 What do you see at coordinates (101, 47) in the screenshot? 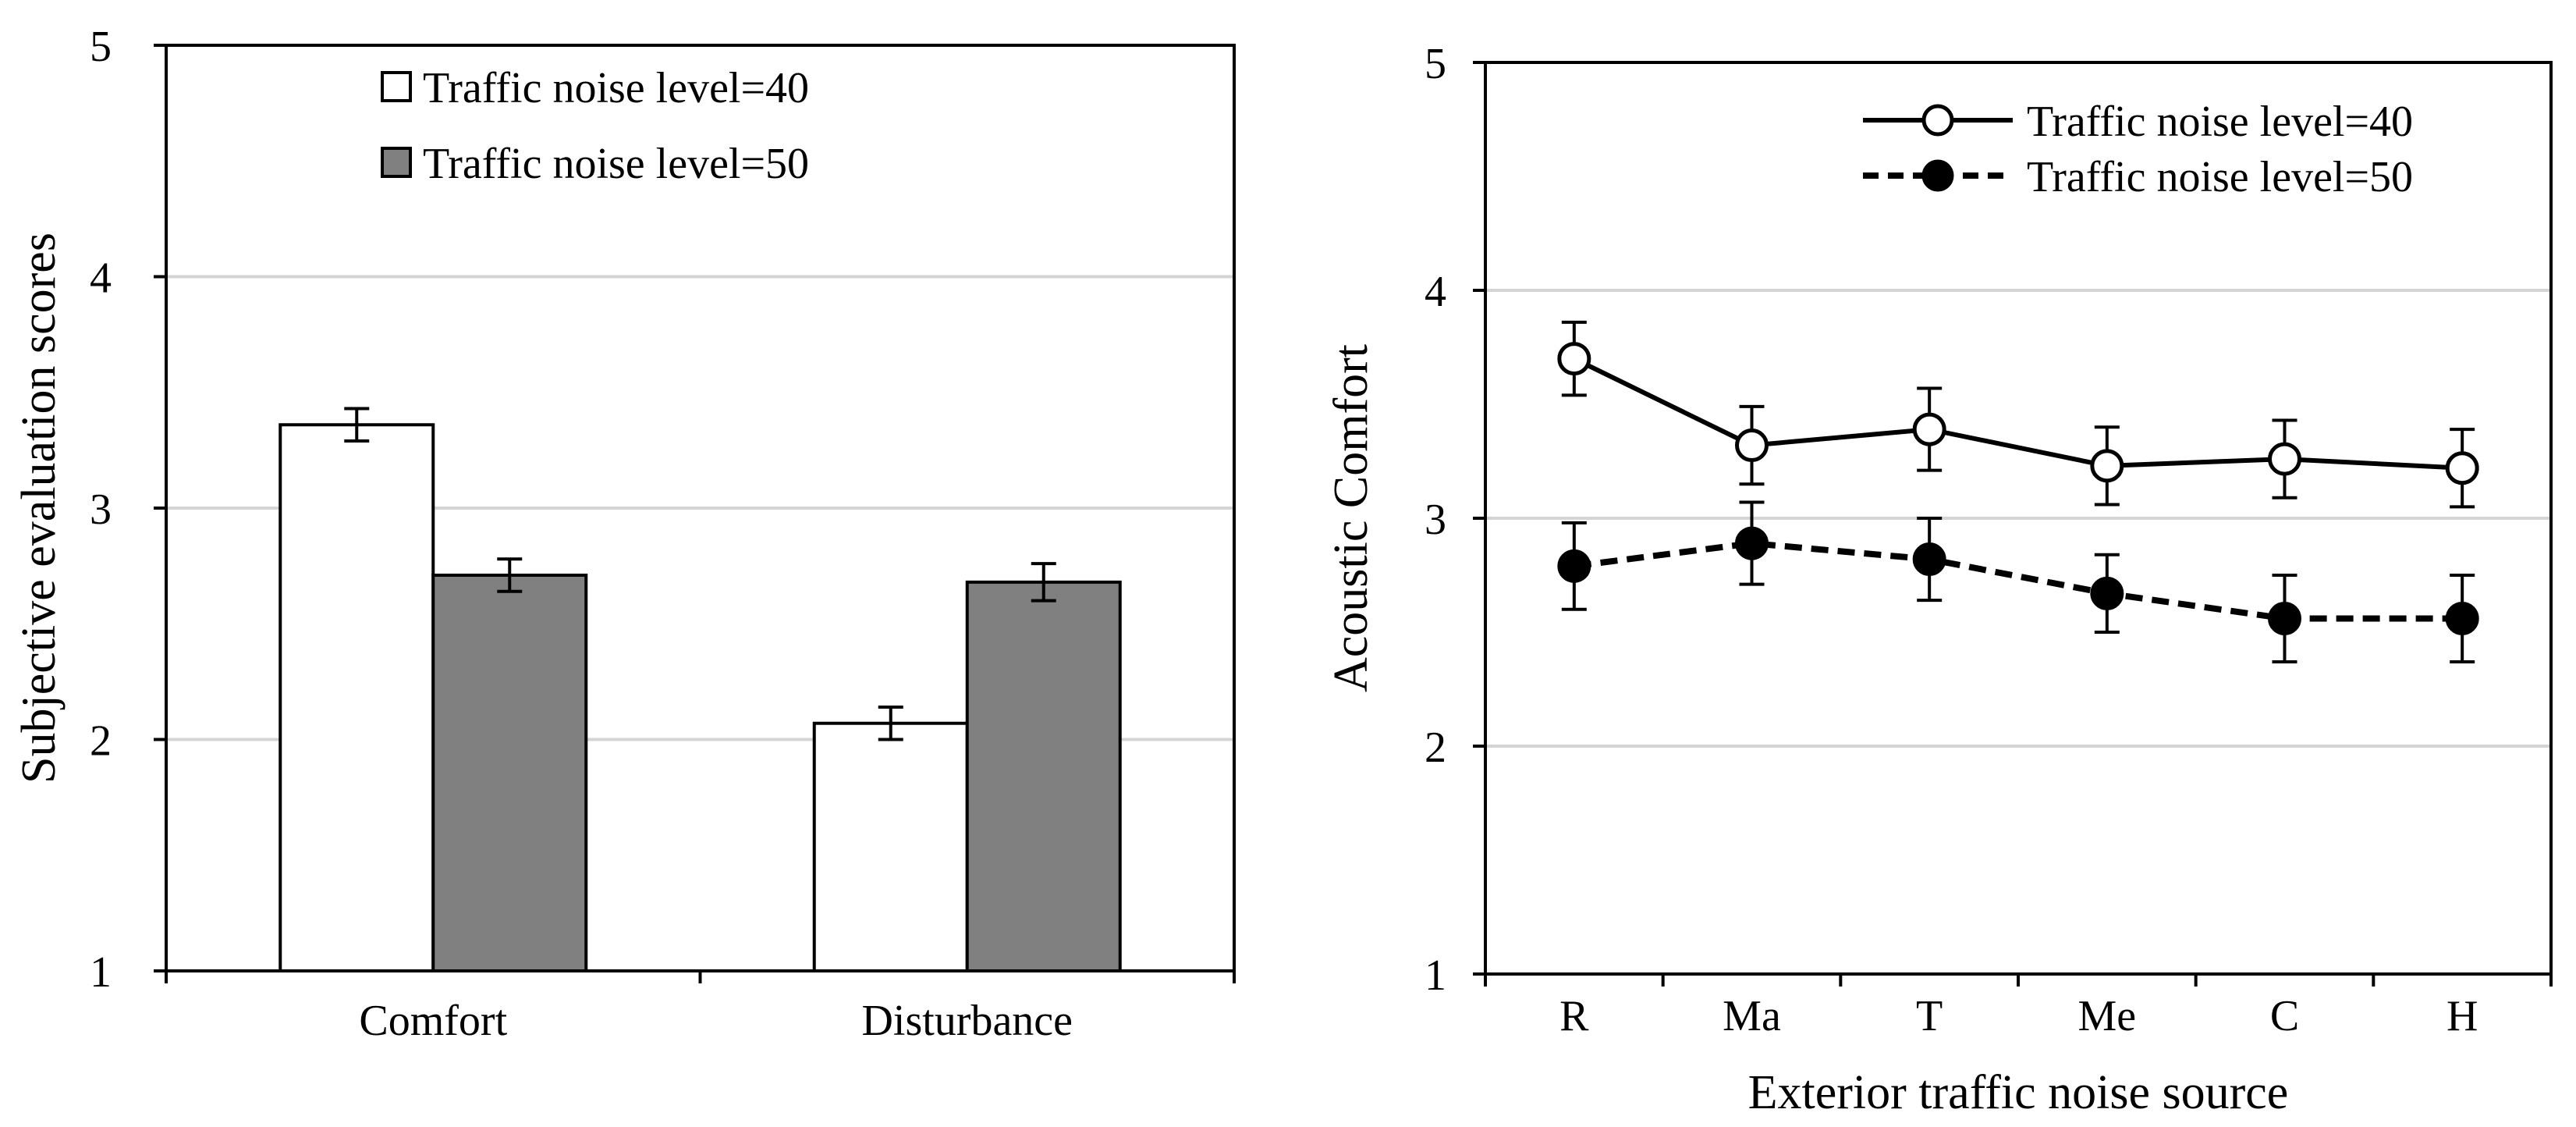
I see `left-y-tick-label: 5` at bounding box center [101, 47].